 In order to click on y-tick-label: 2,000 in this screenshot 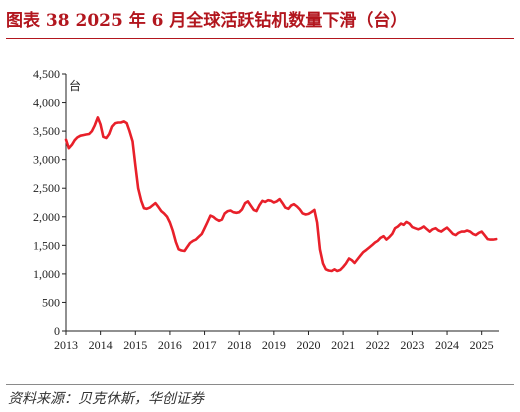, I will do `click(46, 217)`.